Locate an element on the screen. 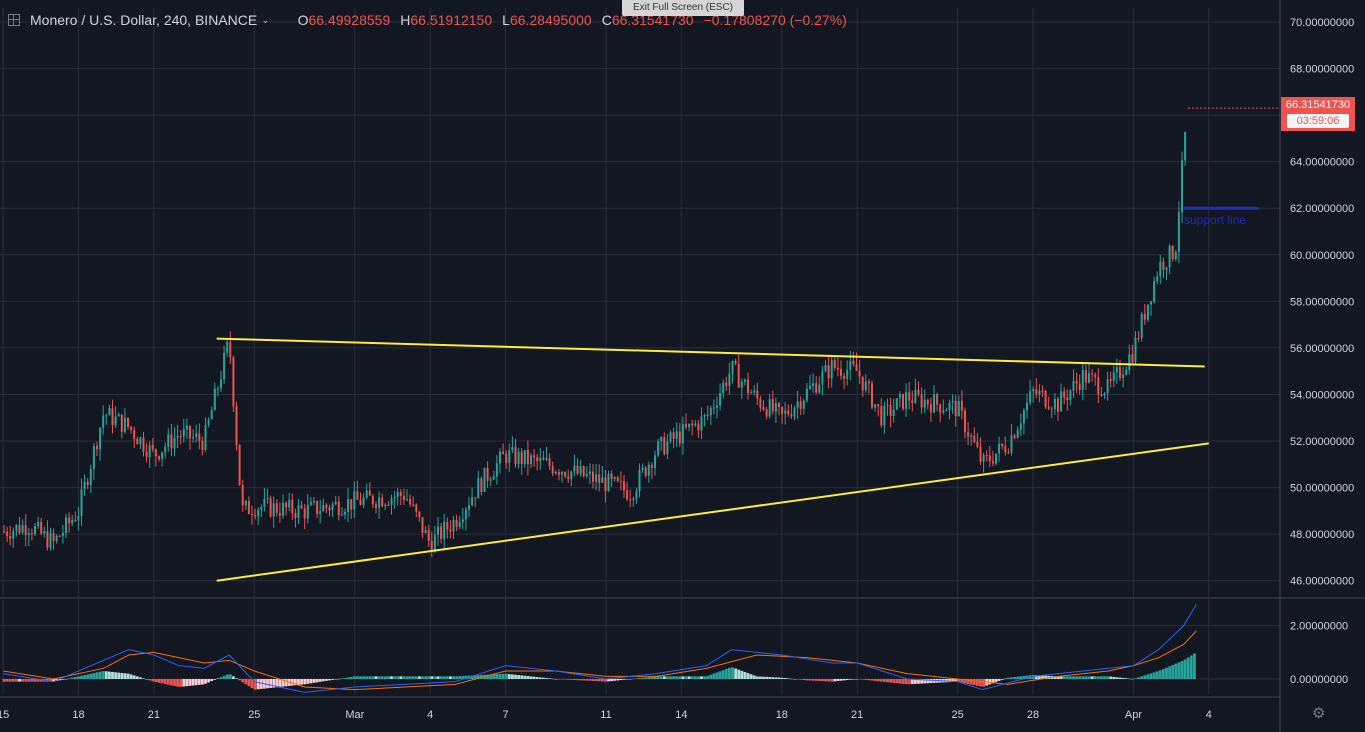 This screenshot has width=1365, height=732. close-label: C is located at coordinates (606, 20).